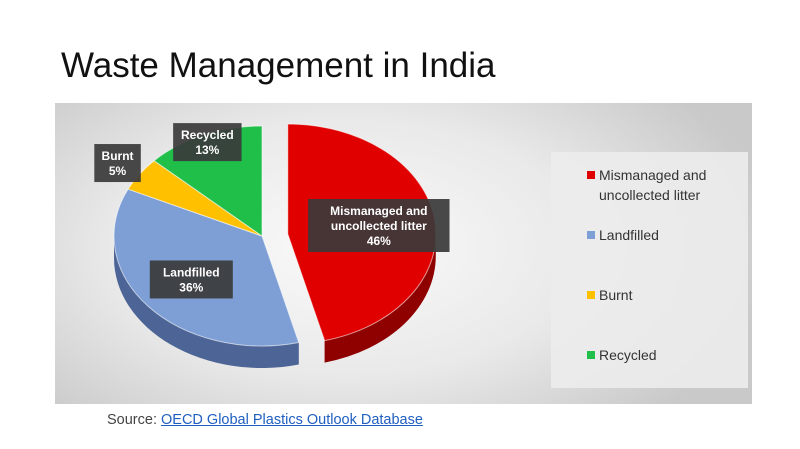 This screenshot has width=800, height=449. I want to click on data-label-text: 13%, so click(207, 150).